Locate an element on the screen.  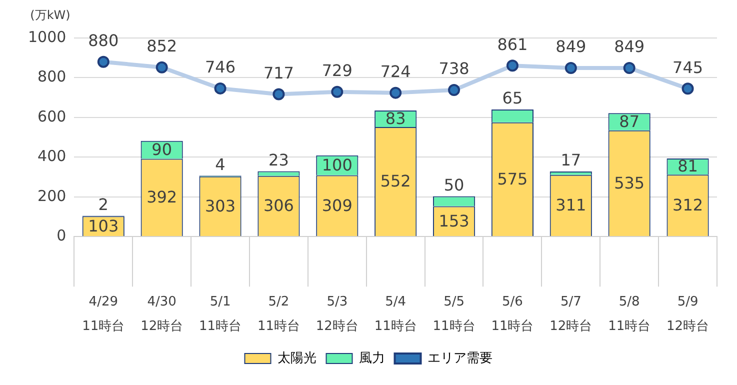
data-label: 2 is located at coordinates (103, 204).